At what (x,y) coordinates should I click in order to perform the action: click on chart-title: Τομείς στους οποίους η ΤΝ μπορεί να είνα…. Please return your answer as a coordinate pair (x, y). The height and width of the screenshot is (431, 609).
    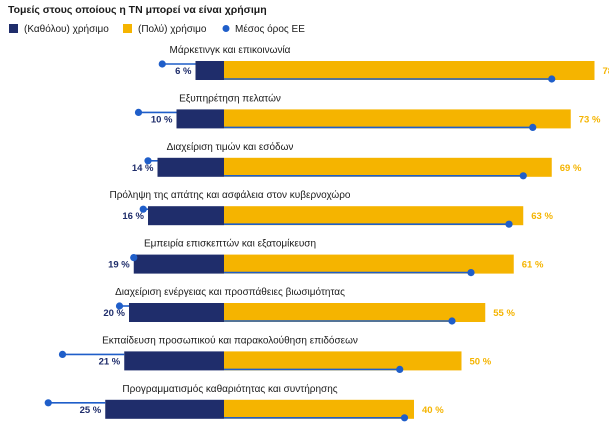
    Looking at the image, I should click on (137, 10).